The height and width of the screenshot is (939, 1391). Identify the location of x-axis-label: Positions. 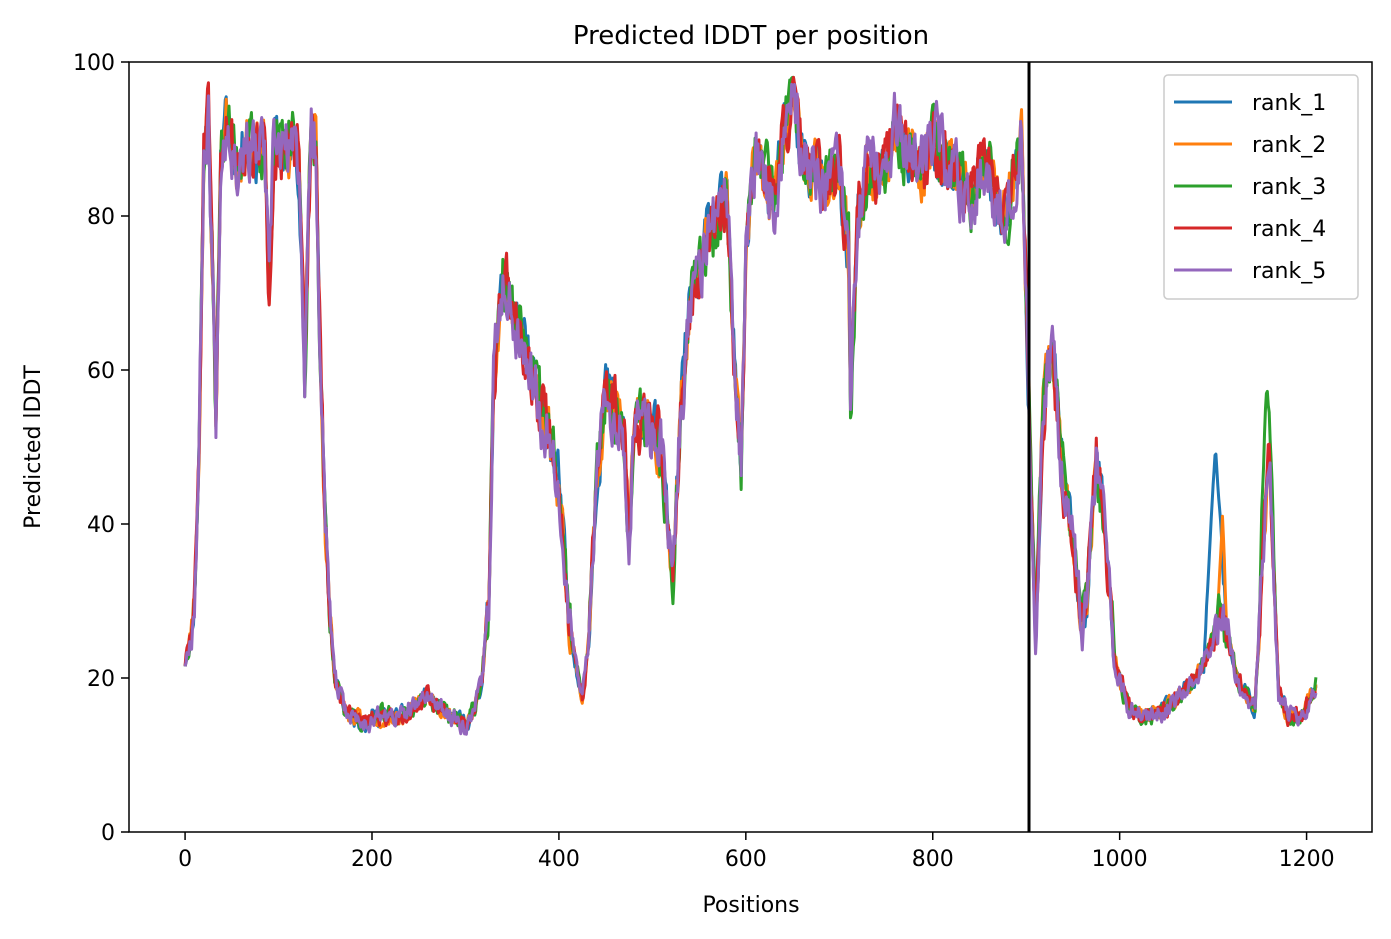
(750, 905).